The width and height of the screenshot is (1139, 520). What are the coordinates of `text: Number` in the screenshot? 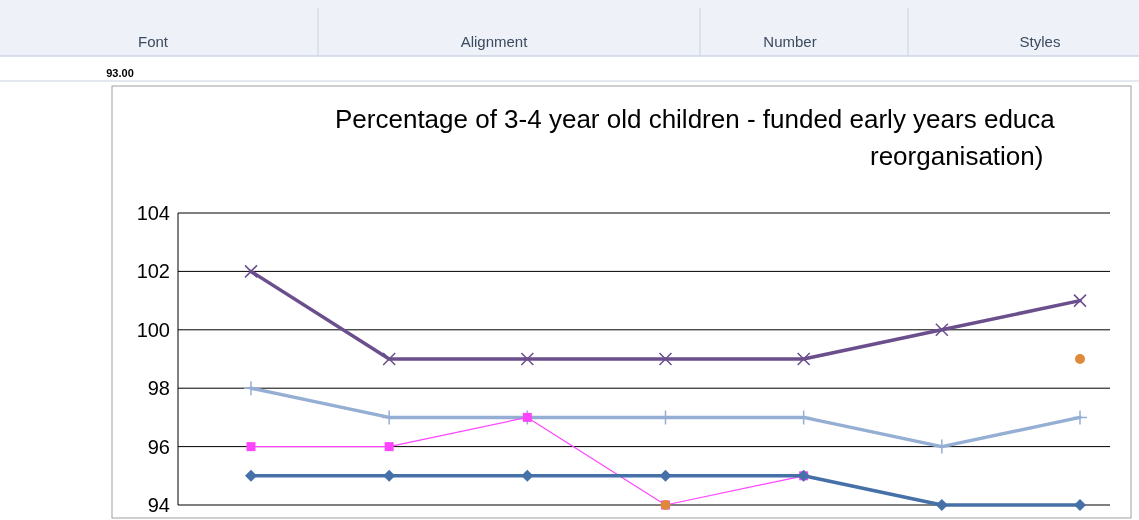 It's located at (790, 41).